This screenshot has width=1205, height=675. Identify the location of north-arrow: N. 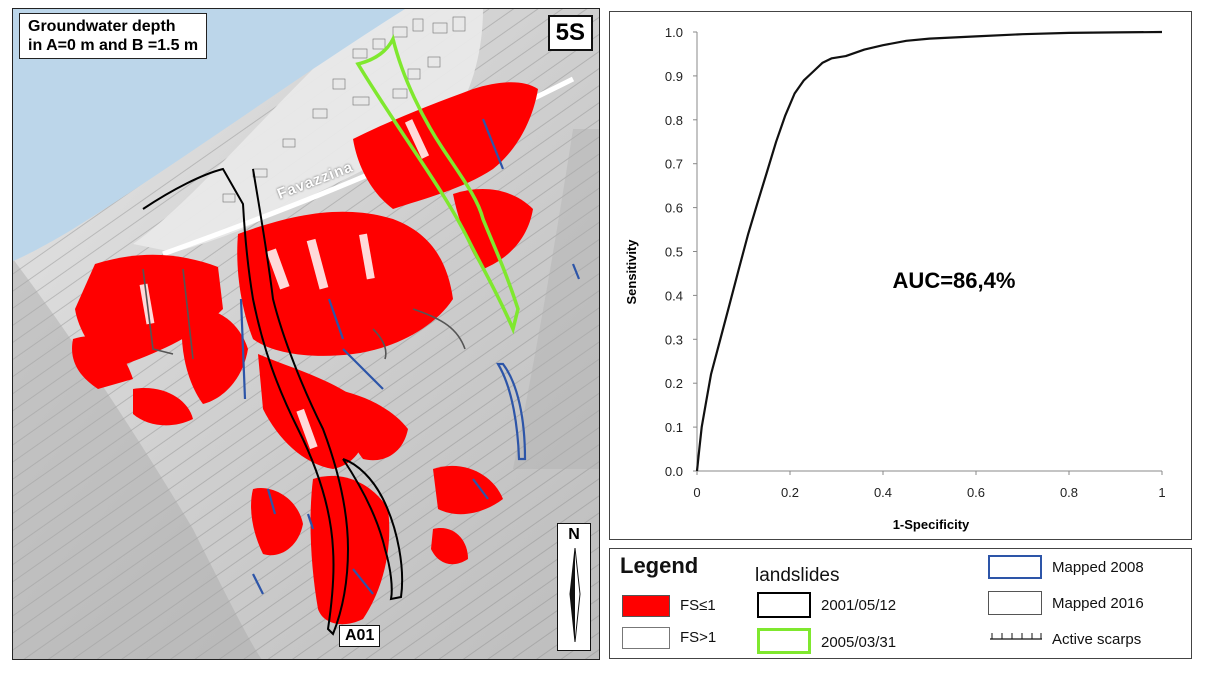
(574, 587).